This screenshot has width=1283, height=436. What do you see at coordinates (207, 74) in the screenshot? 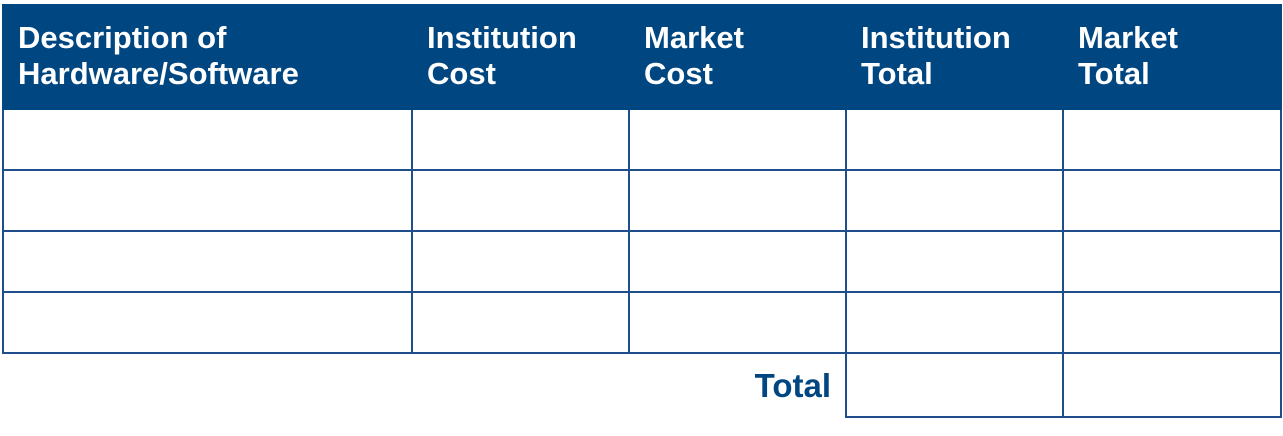
I see `header-description-line2: Hardware/Software` at bounding box center [207, 74].